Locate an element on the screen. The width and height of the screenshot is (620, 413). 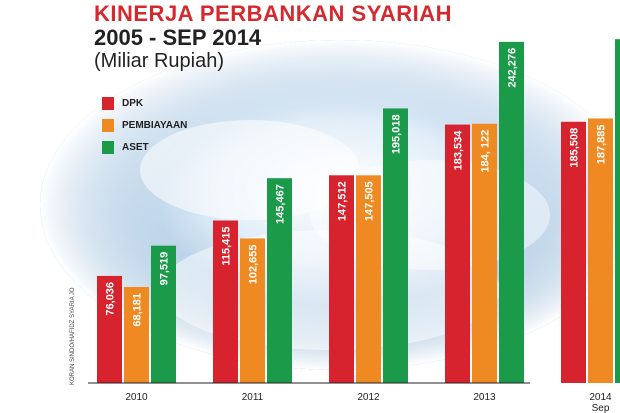
data-label-dpk-1: 115,415 is located at coordinates (227, 245).